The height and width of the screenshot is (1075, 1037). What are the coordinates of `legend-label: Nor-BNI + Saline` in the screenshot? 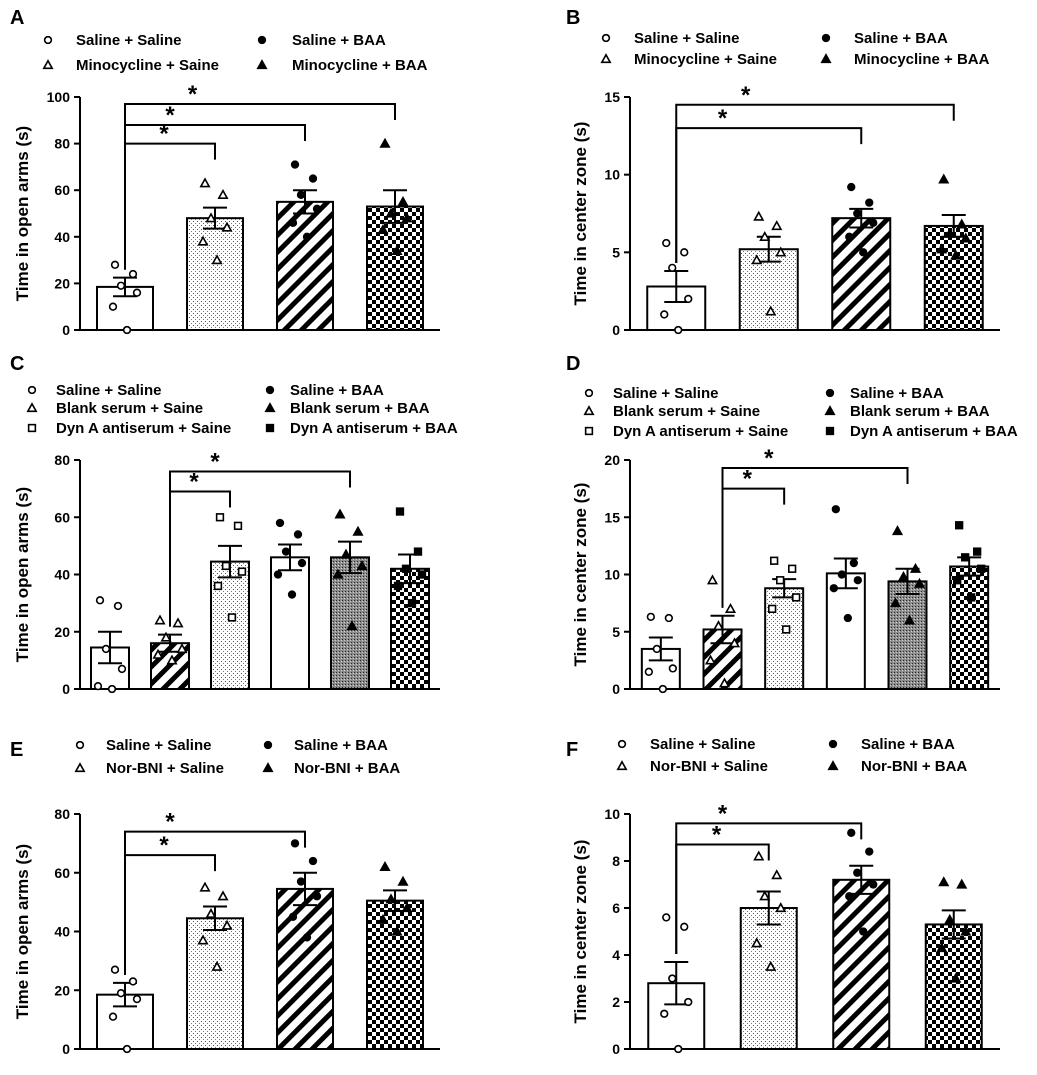 It's located at (165, 768).